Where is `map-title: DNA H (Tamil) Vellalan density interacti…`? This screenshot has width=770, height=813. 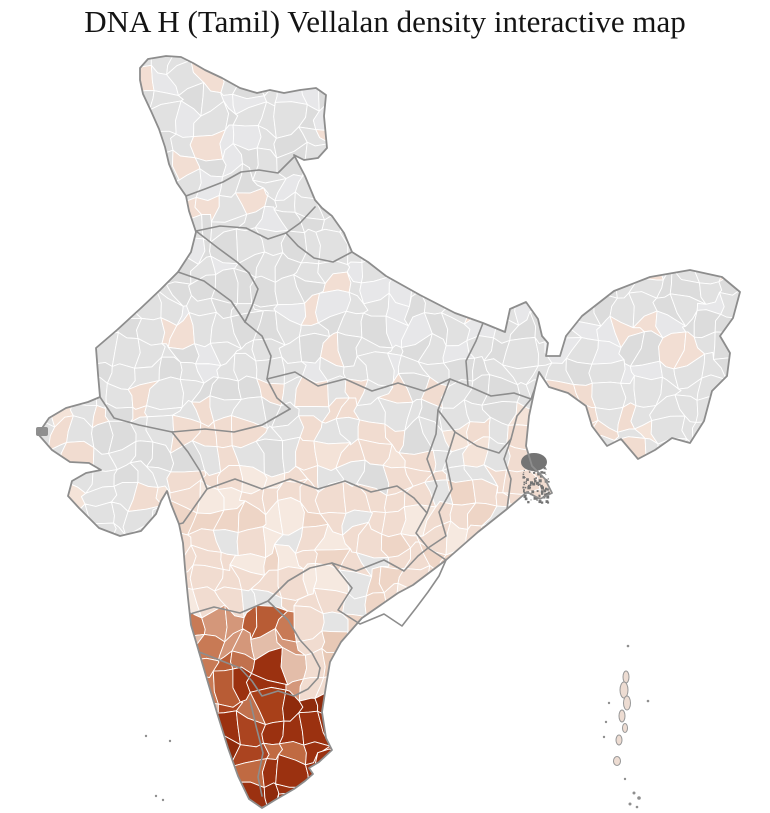
map-title: DNA H (Tamil) Vellalan density interacti… is located at coordinates (385, 21).